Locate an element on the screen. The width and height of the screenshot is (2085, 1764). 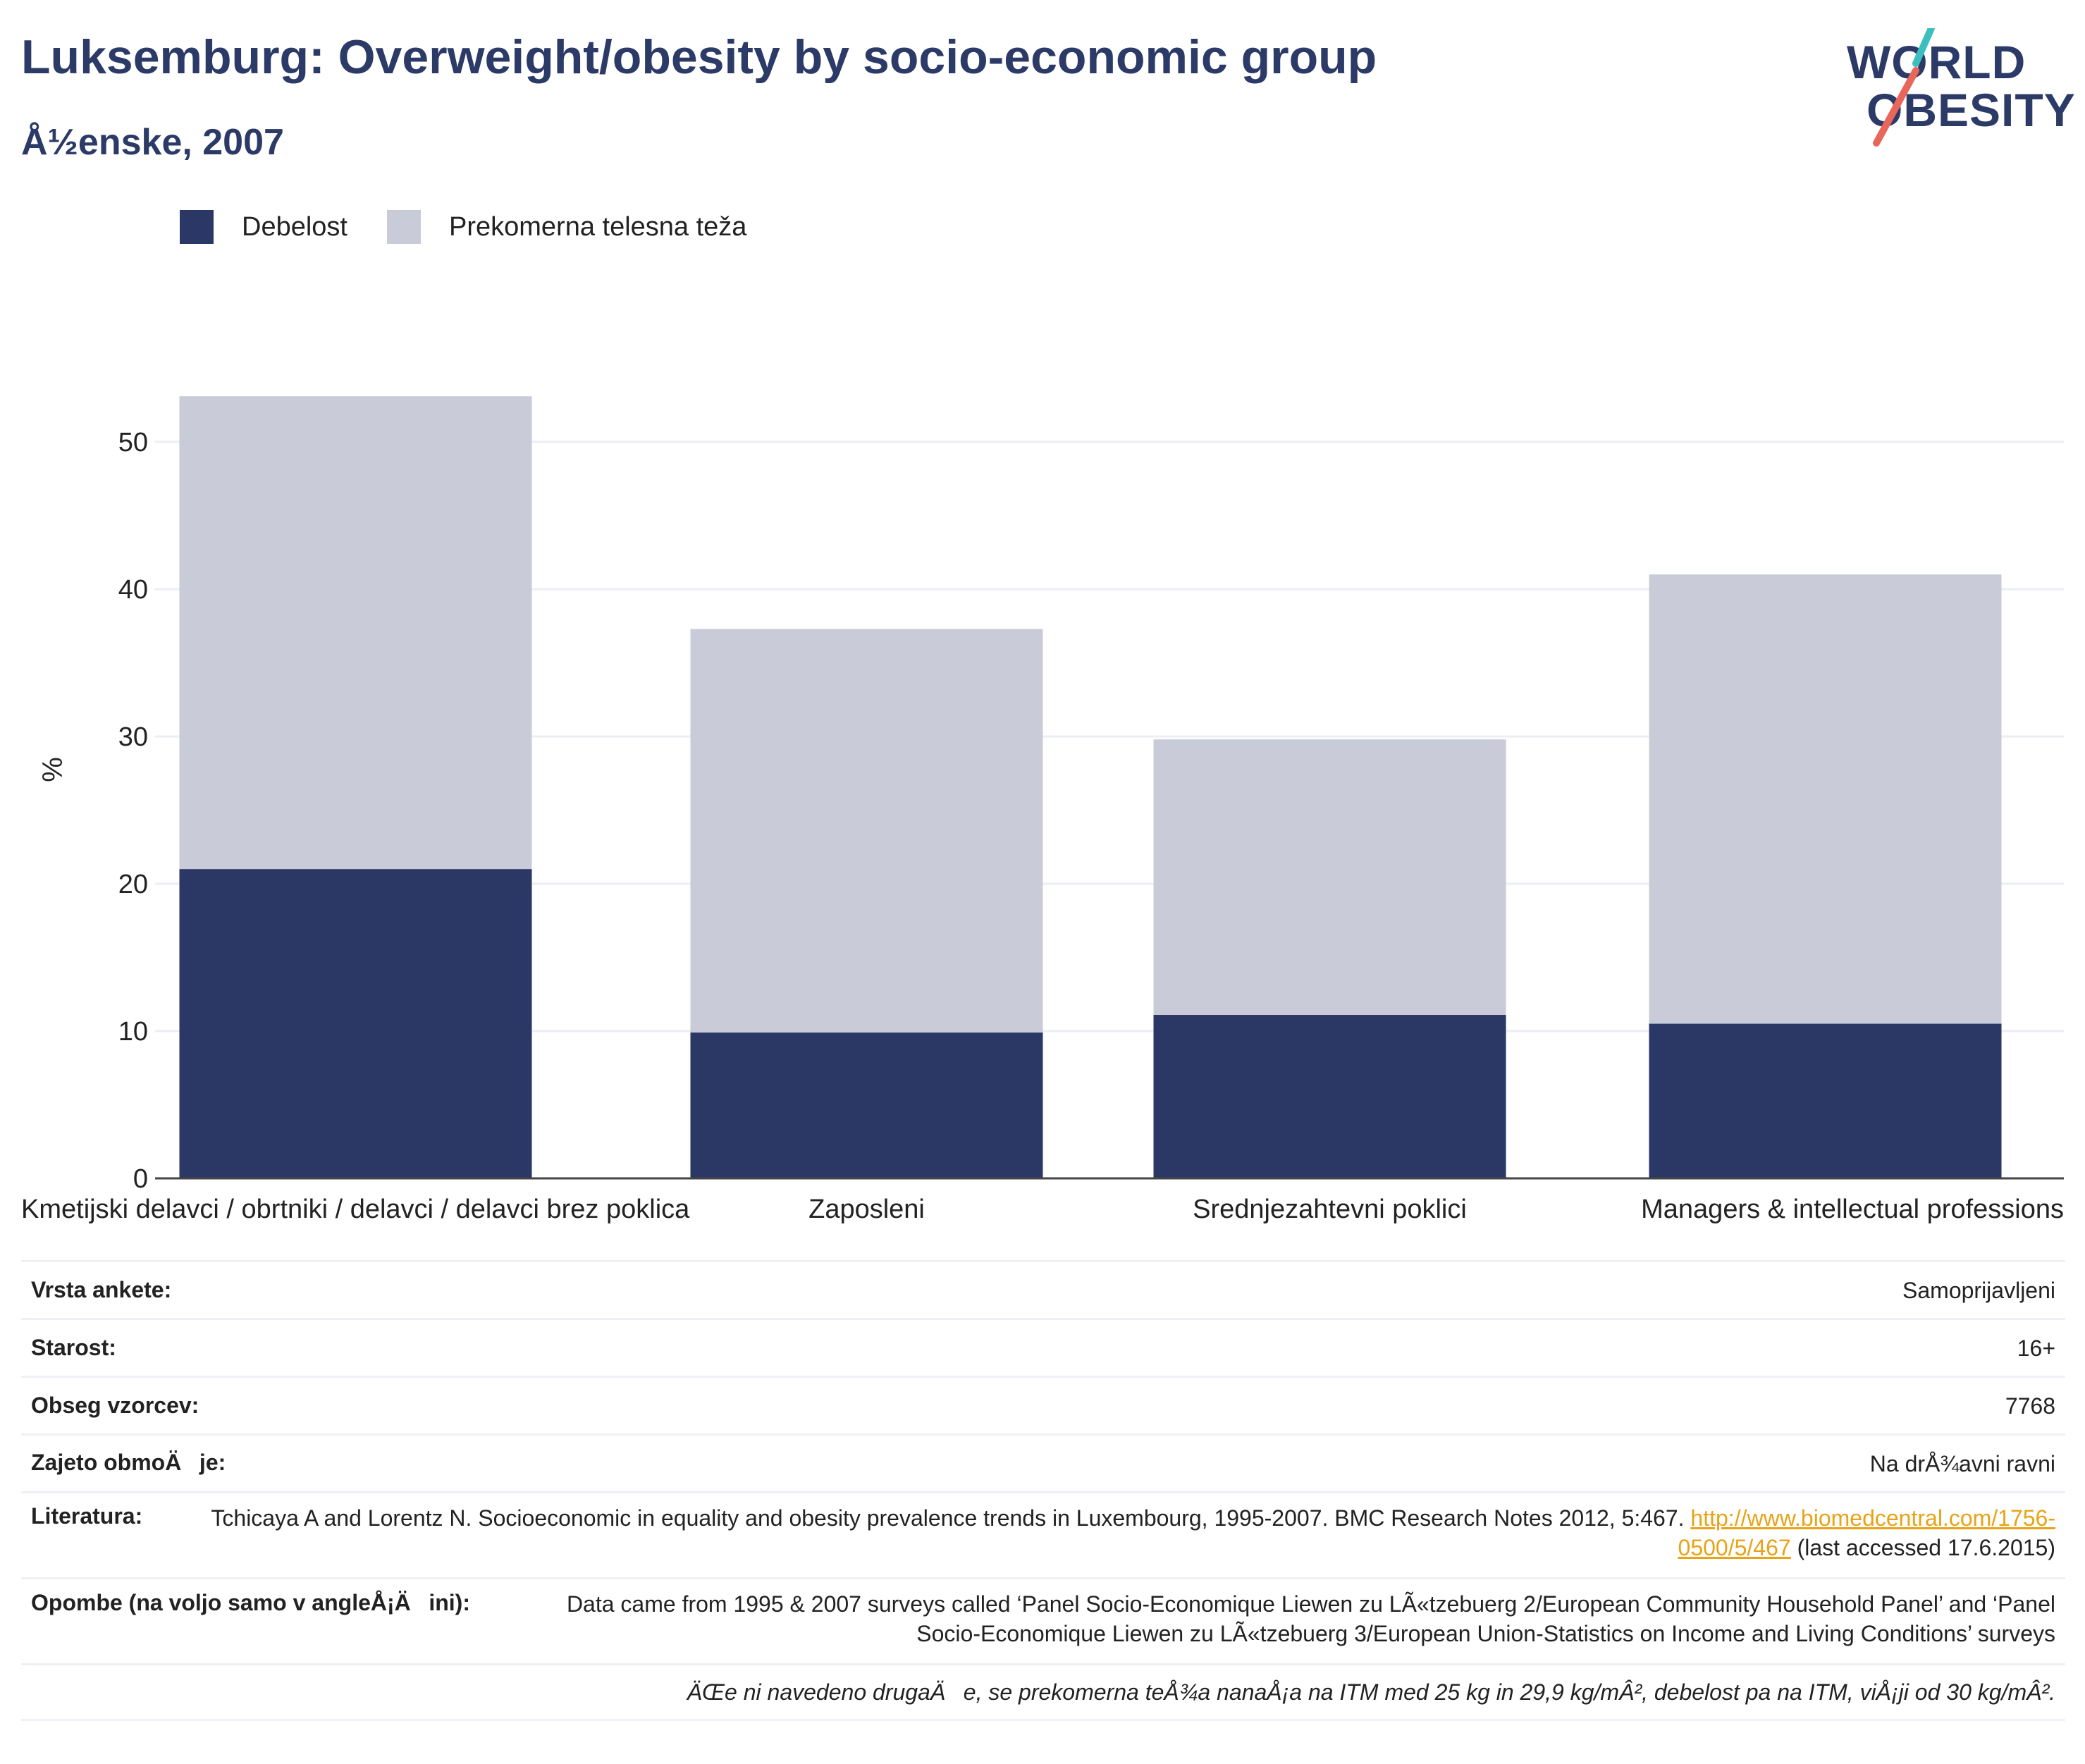
y-tick-label: 10 is located at coordinates (133, 1032).